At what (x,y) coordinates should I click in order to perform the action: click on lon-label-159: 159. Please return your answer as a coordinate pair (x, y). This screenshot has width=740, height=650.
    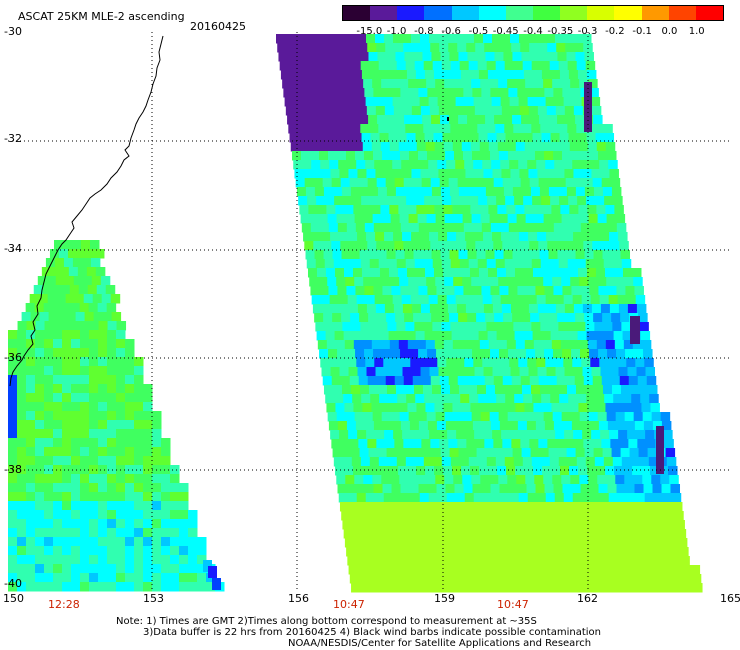
    Looking at the image, I should click on (444, 598).